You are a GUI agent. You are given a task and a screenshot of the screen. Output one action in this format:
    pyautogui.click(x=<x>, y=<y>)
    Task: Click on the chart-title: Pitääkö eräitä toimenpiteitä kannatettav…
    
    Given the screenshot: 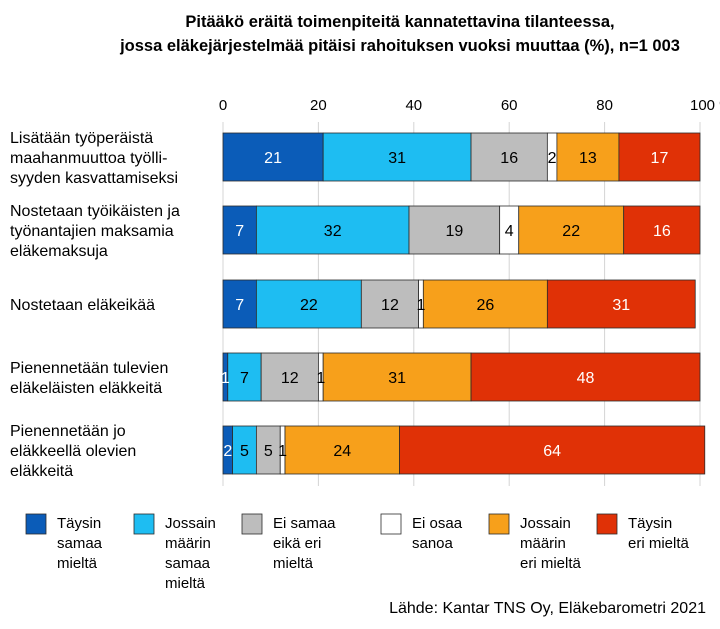 What is the action you would take?
    pyautogui.click(x=399, y=34)
    